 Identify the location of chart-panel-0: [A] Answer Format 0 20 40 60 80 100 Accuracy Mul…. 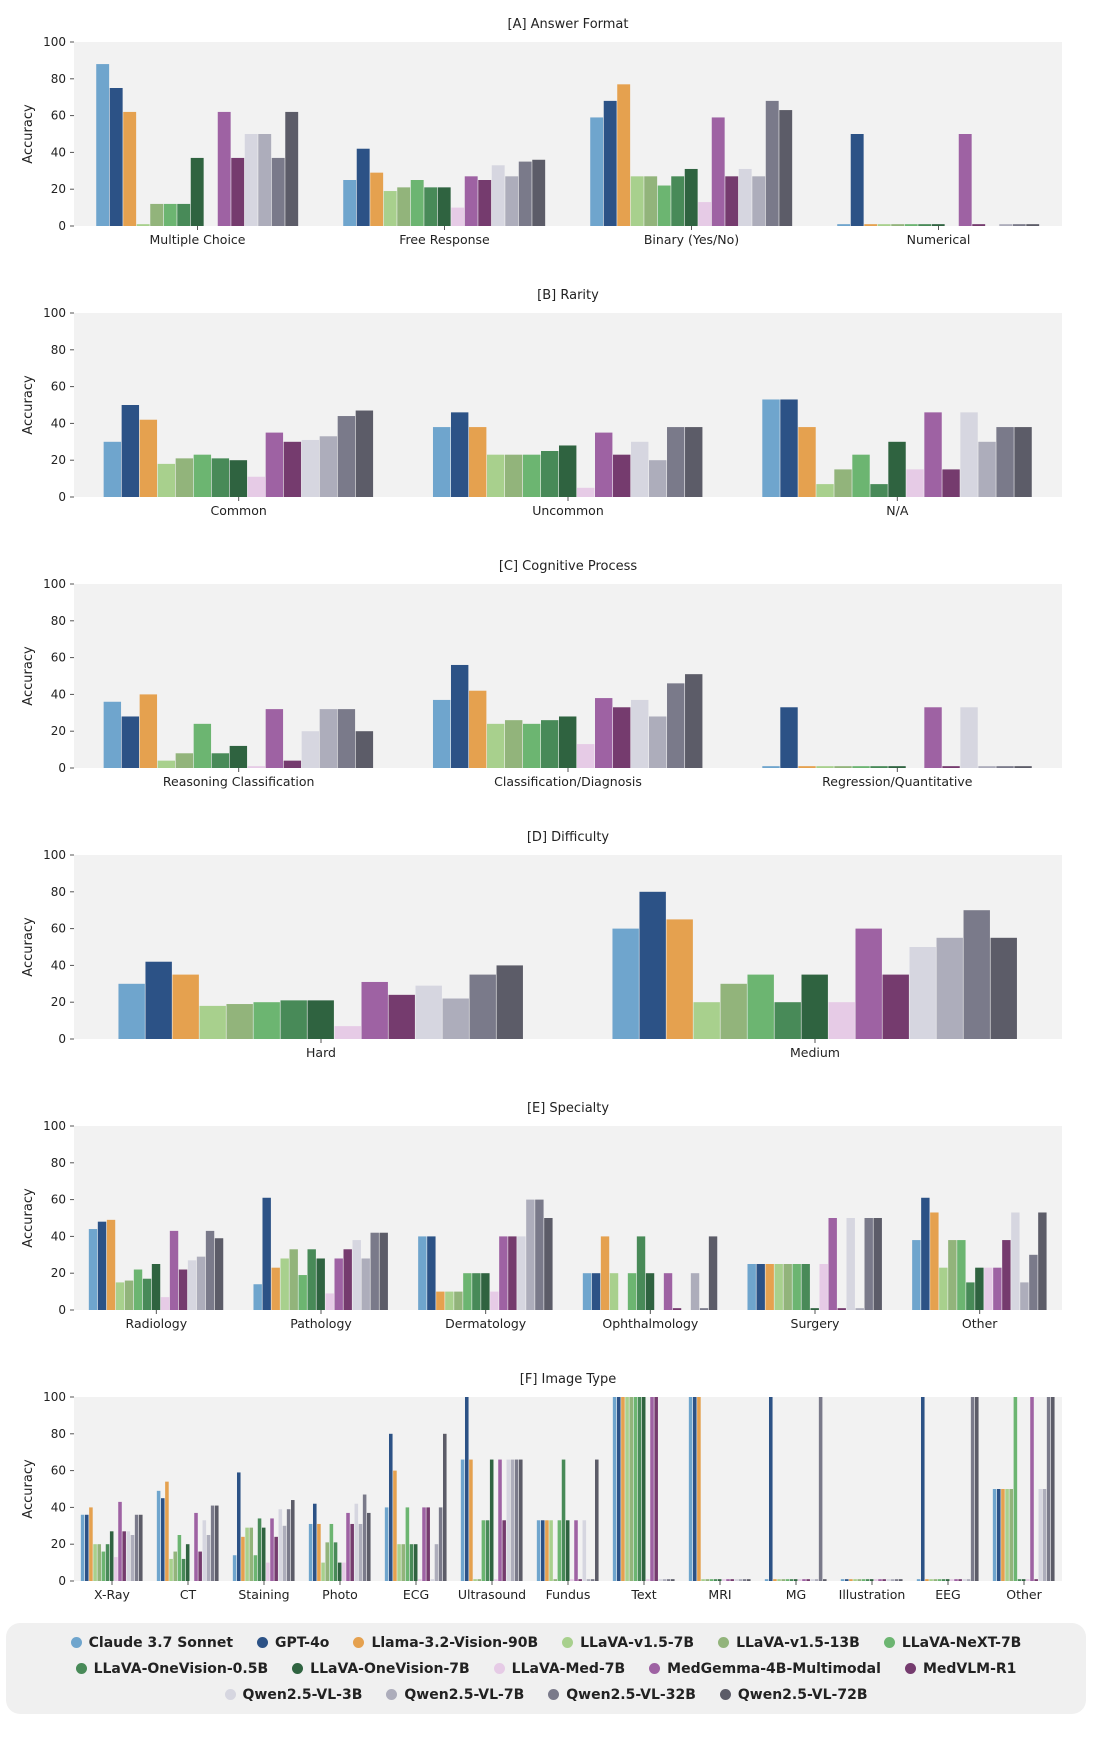
(541, 132).